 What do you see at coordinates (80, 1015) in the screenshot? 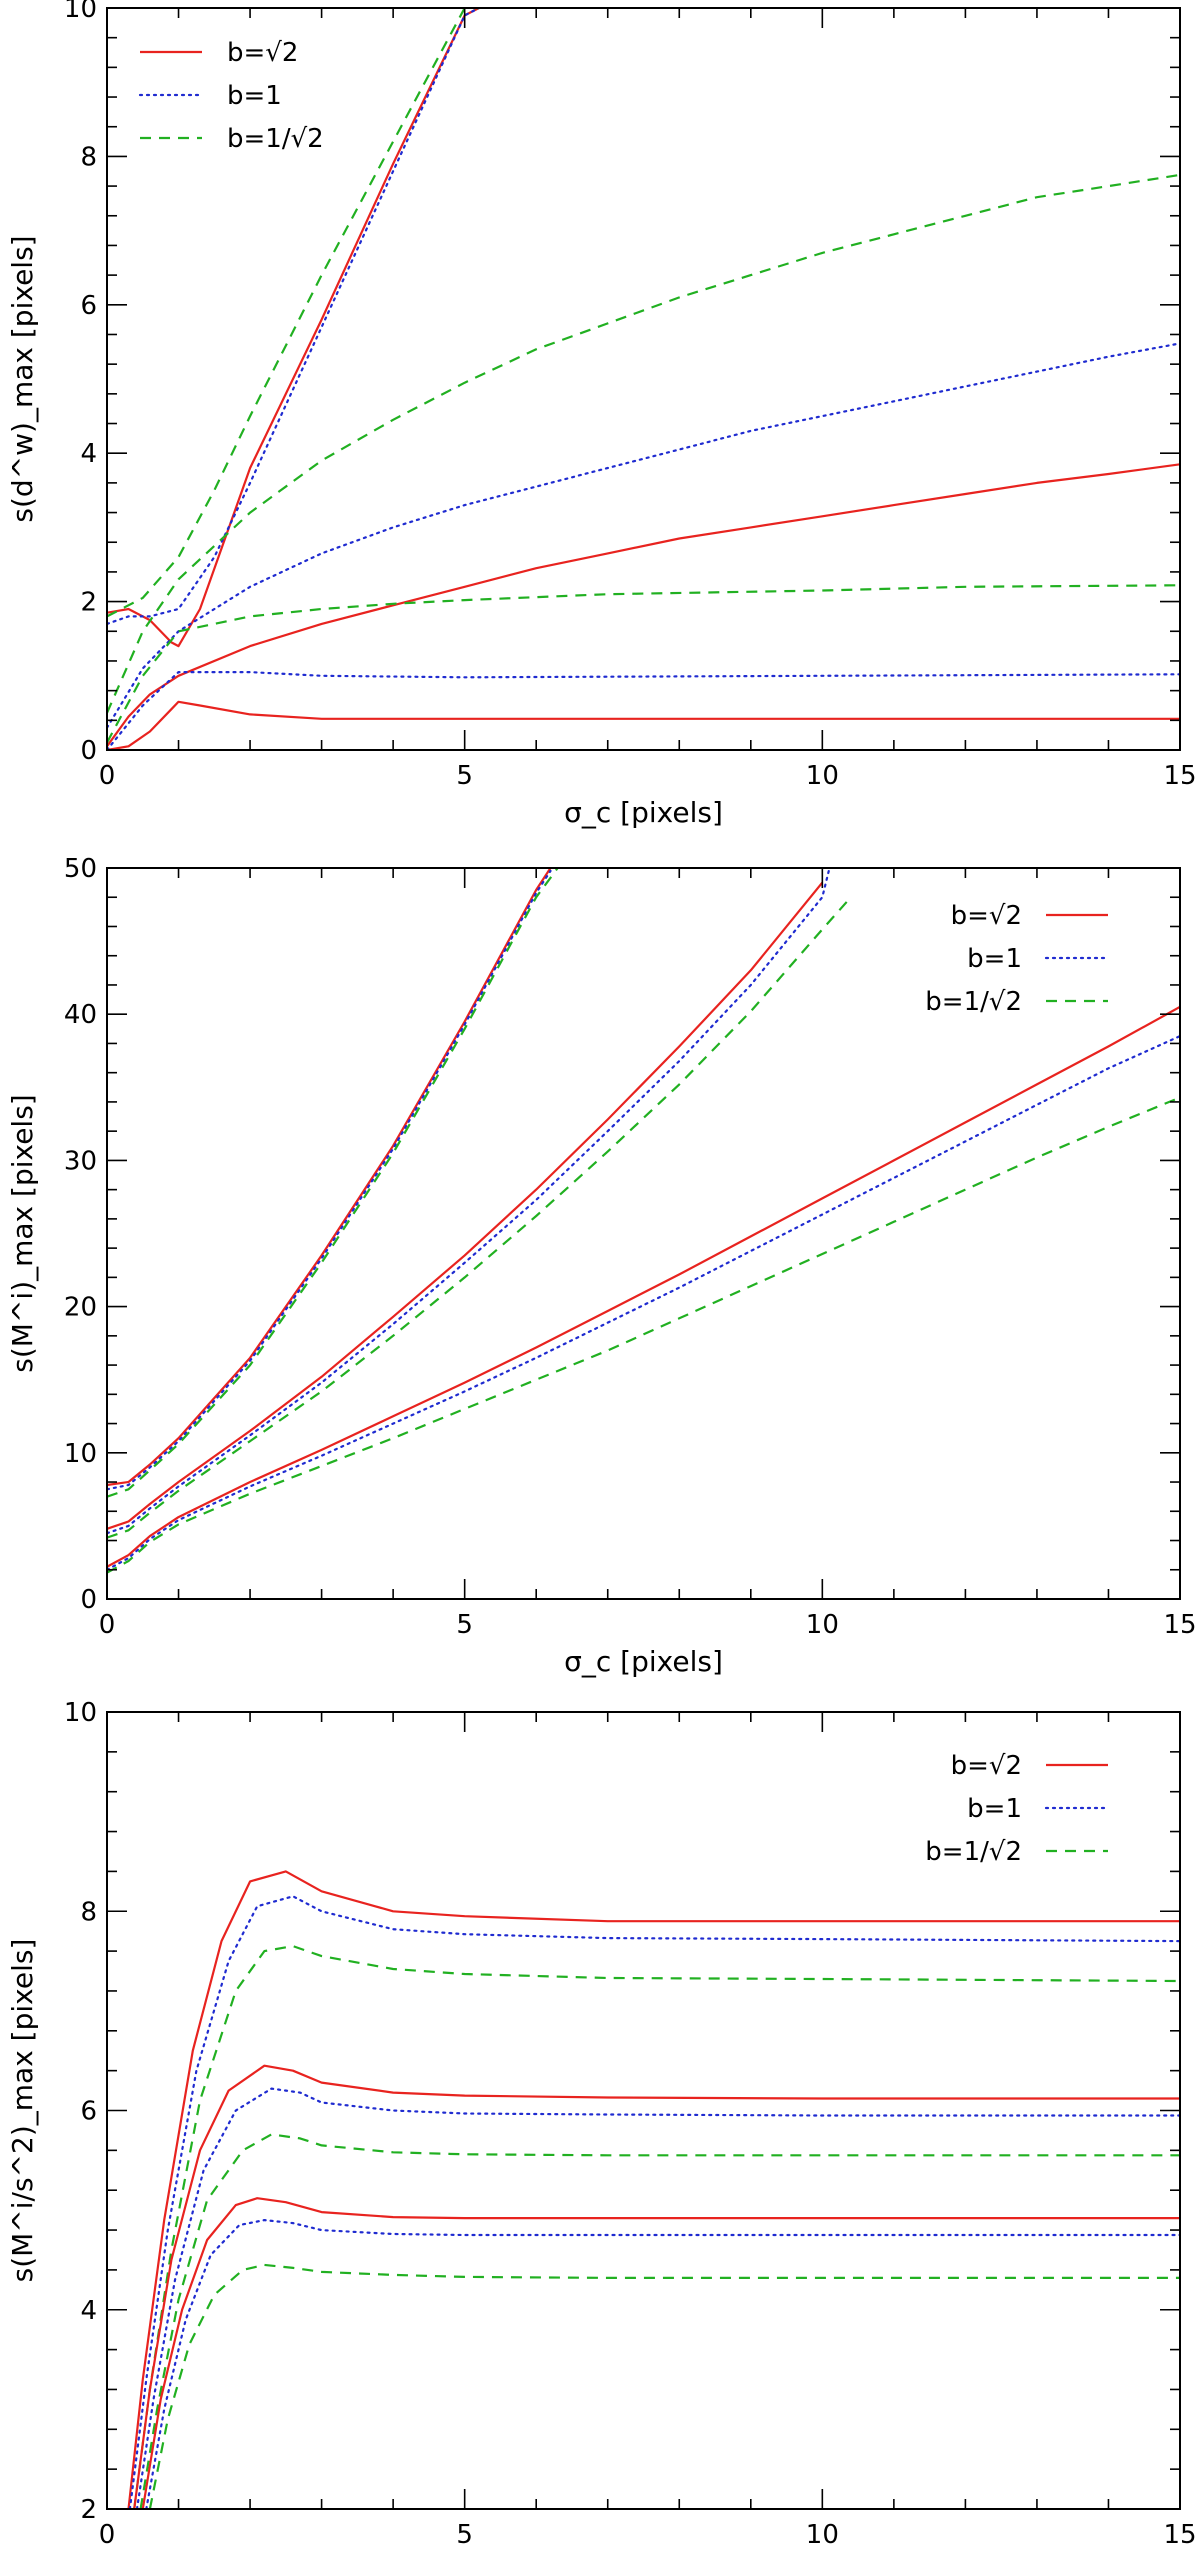
I see `y-tick-label: 40` at bounding box center [80, 1015].